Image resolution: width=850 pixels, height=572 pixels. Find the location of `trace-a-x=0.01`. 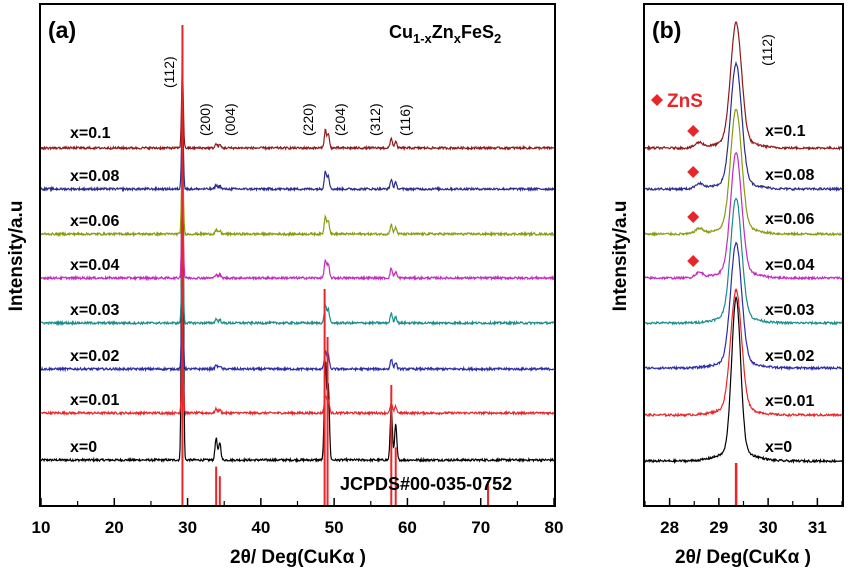

trace-a-x=0.01 is located at coordinates (297, 375).